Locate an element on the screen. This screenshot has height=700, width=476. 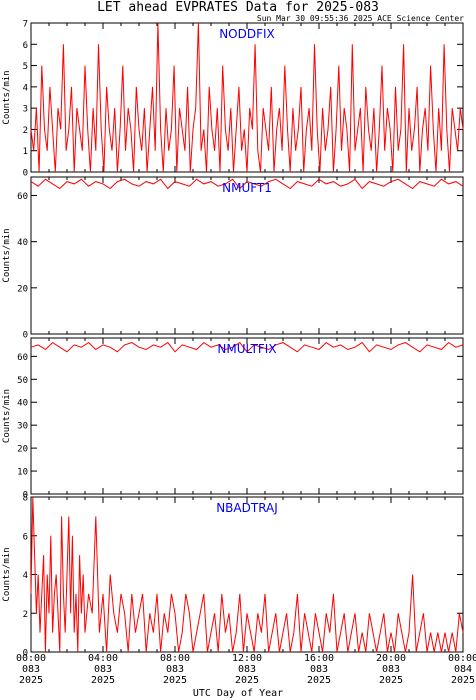
x-tick-day: 084 is located at coordinates (463, 669).